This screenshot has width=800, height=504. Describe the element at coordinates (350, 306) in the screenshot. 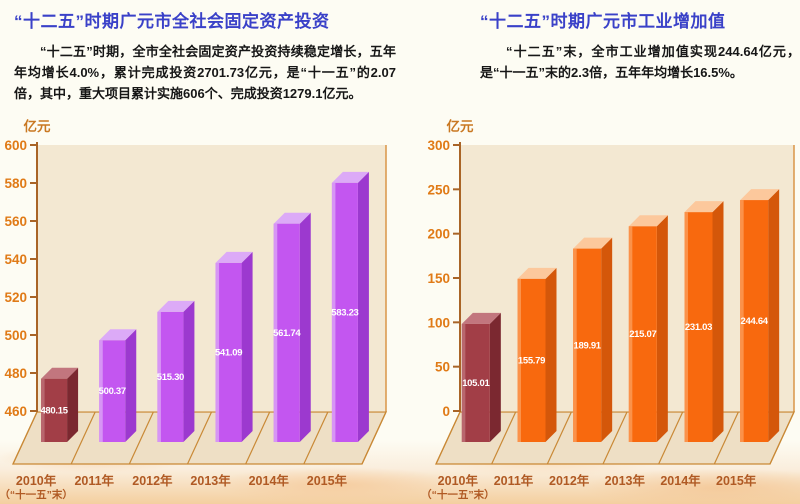

I see `bar-2015年: 583.23` at that location.